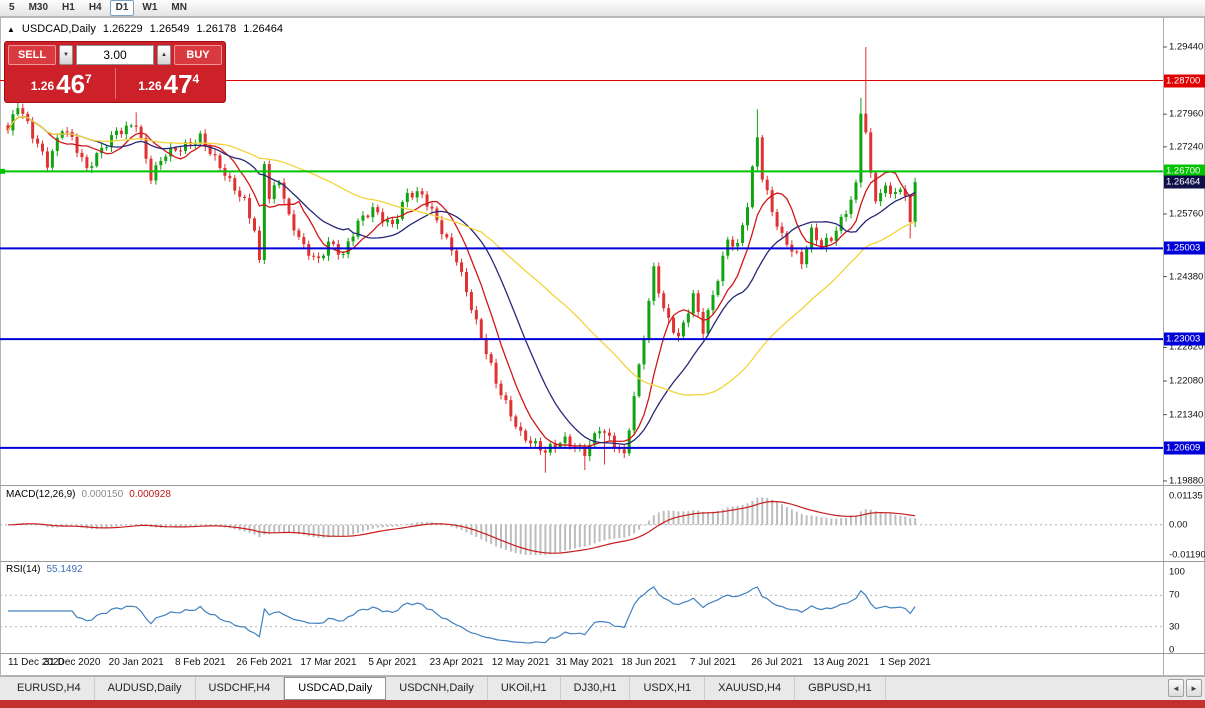  Describe the element at coordinates (164, 55) in the screenshot. I see `volume-increase-button: ▲` at that location.